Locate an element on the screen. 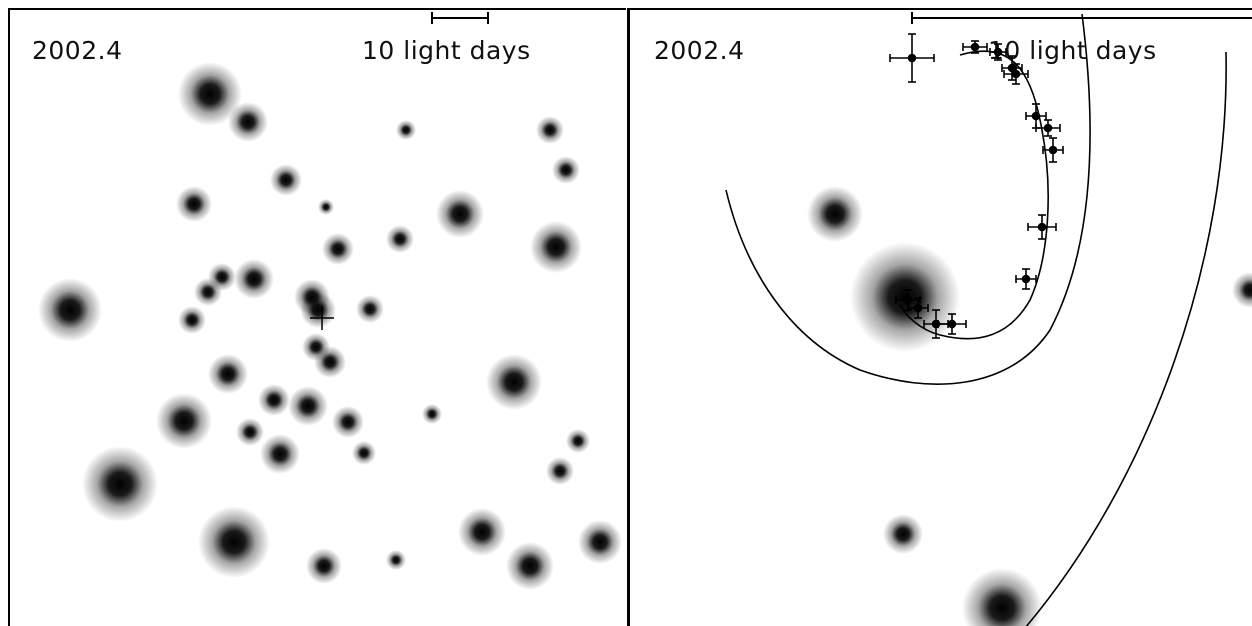 This screenshot has height=626, width=1252. right-scale-label: 10 light days is located at coordinates (1072, 50).